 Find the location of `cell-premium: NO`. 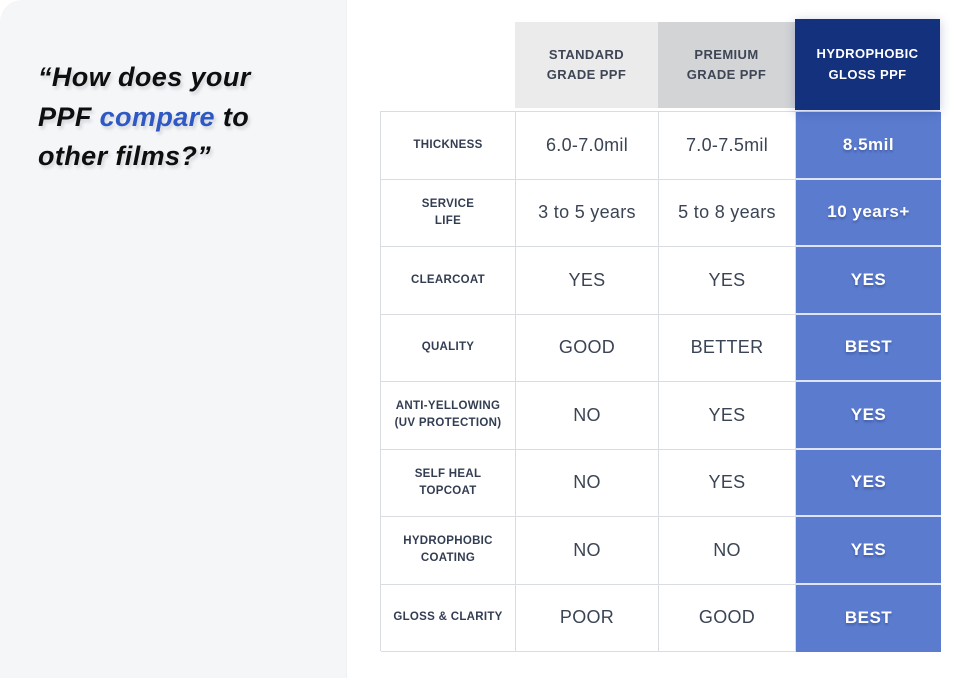

cell-premium: NO is located at coordinates (727, 551).